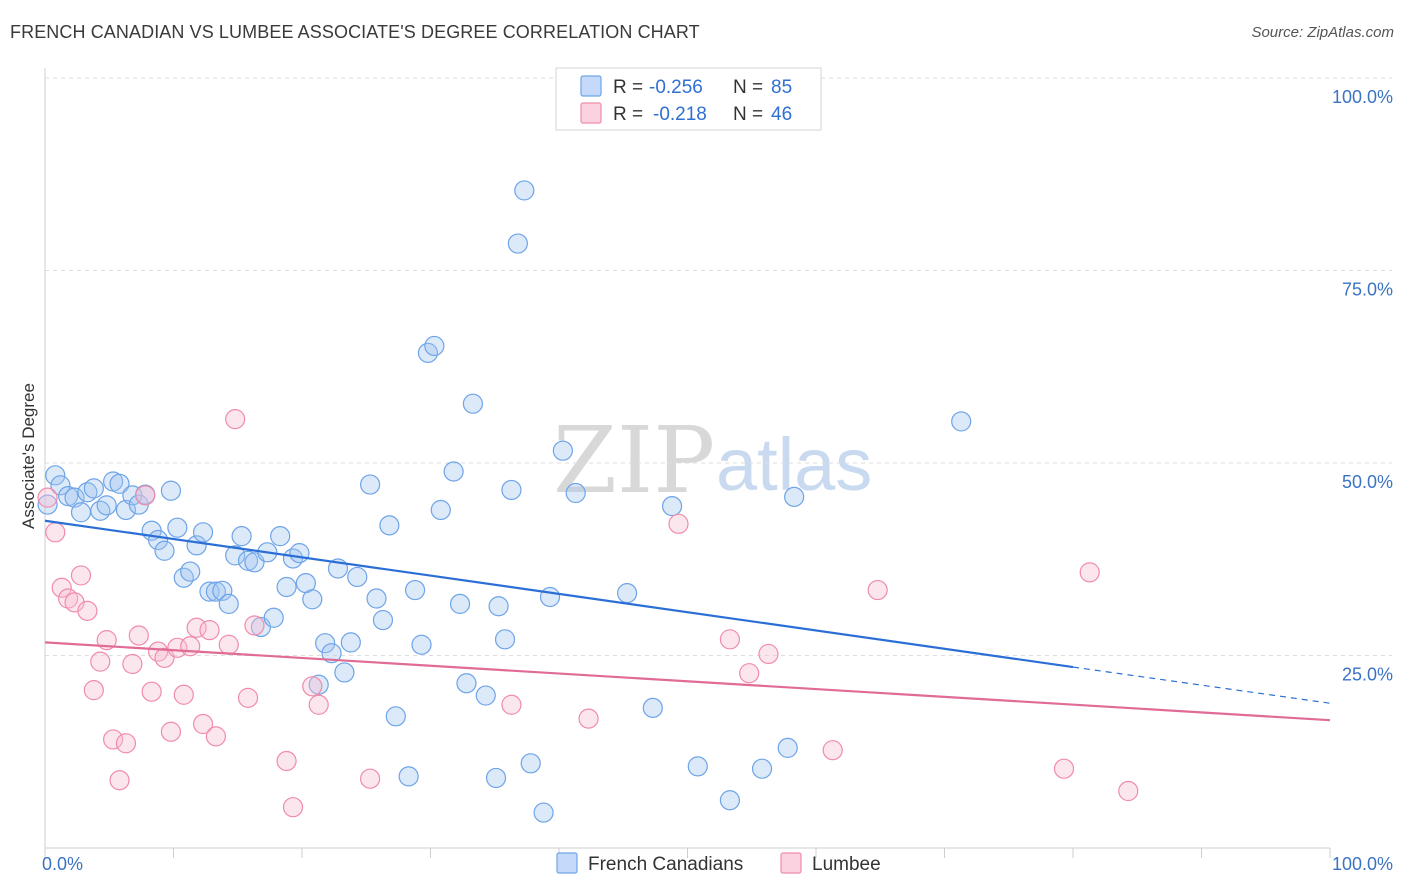 The width and height of the screenshot is (1406, 892). What do you see at coordinates (846, 864) in the screenshot?
I see `bottom-legend-label-lumbee: Lumbee` at bounding box center [846, 864].